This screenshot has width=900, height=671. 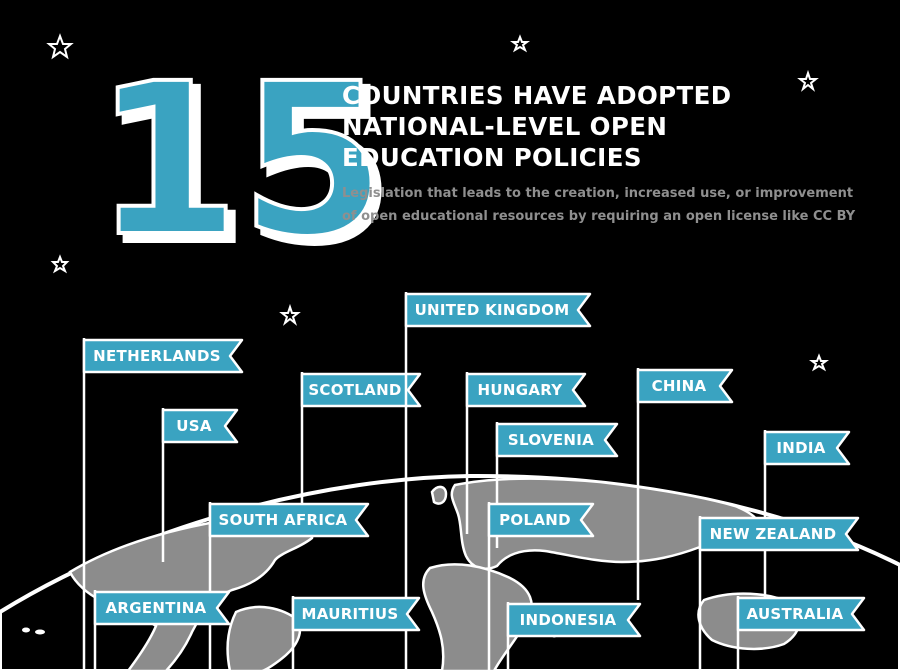 I want to click on flag-label: SLOVENIA, so click(x=551, y=440).